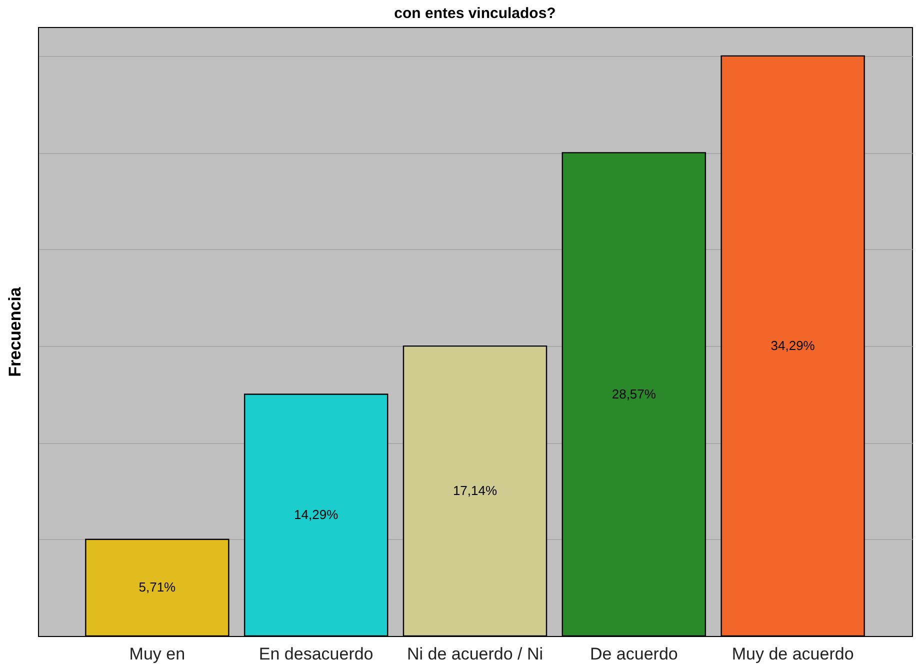 This screenshot has height=668, width=918. What do you see at coordinates (793, 345) in the screenshot?
I see `data-label: 34,29%` at bounding box center [793, 345].